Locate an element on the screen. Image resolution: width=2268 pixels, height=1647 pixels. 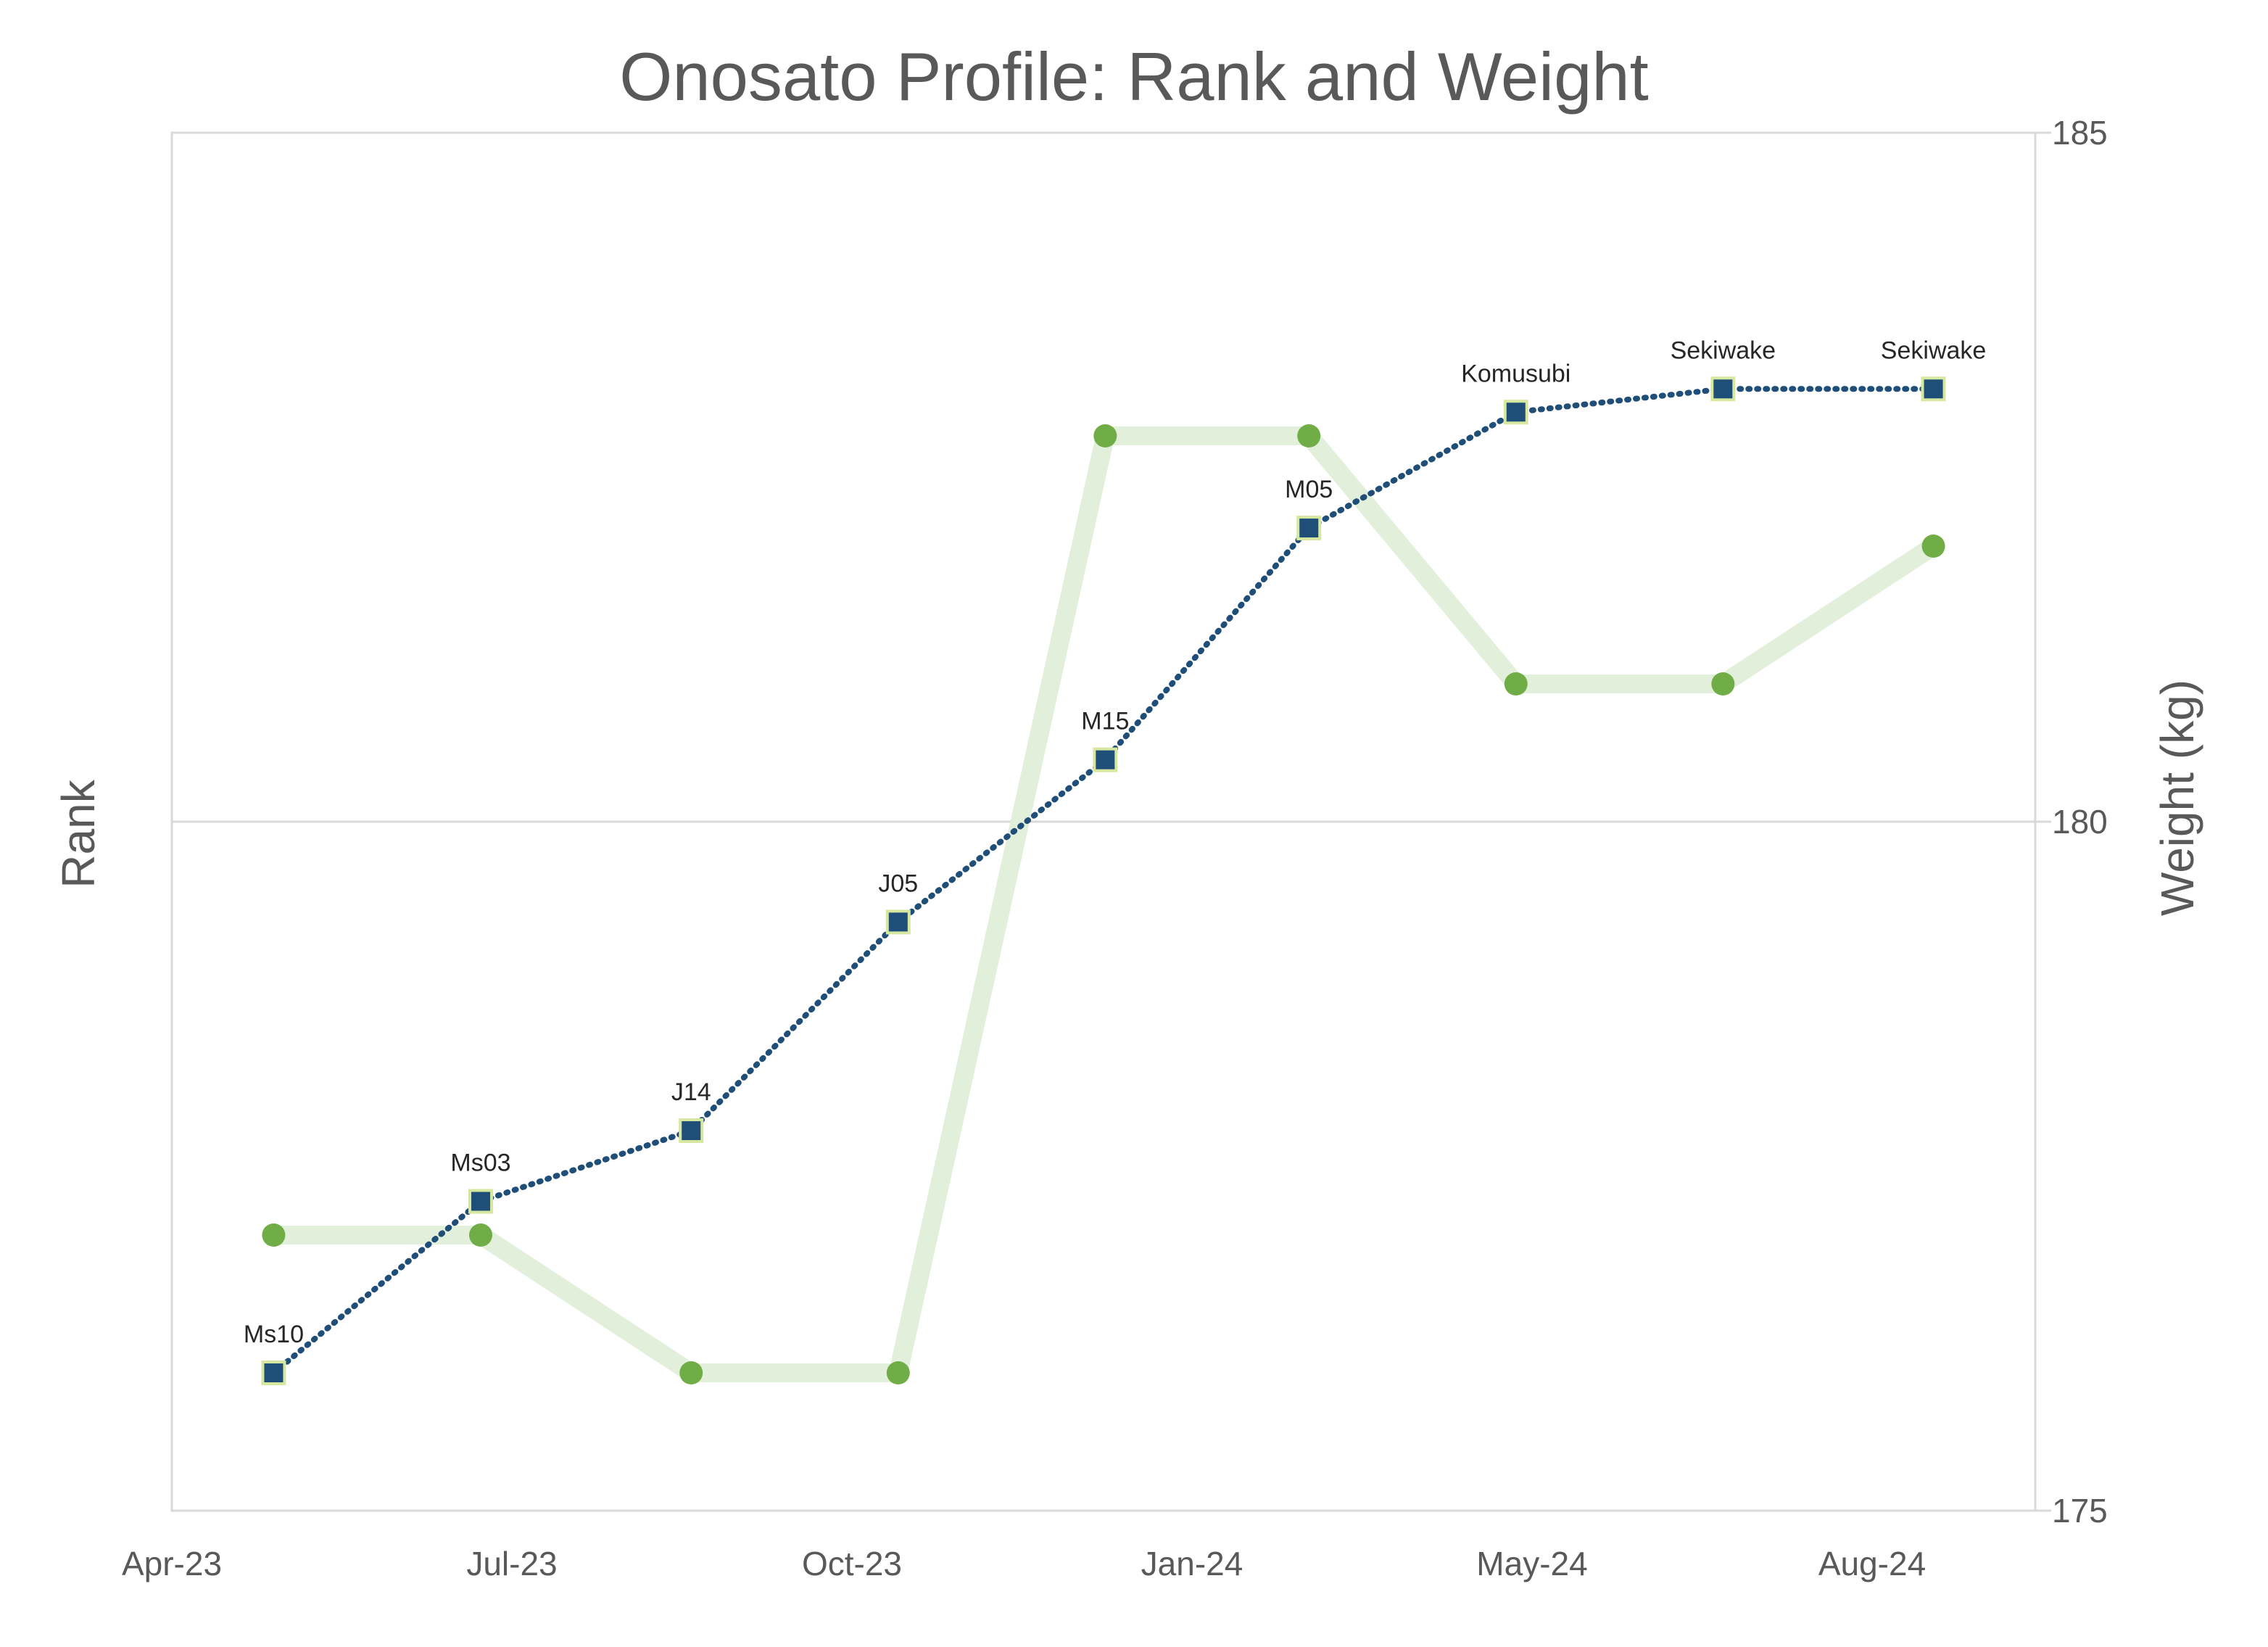
y-tick-label: 185 is located at coordinates (2080, 133).